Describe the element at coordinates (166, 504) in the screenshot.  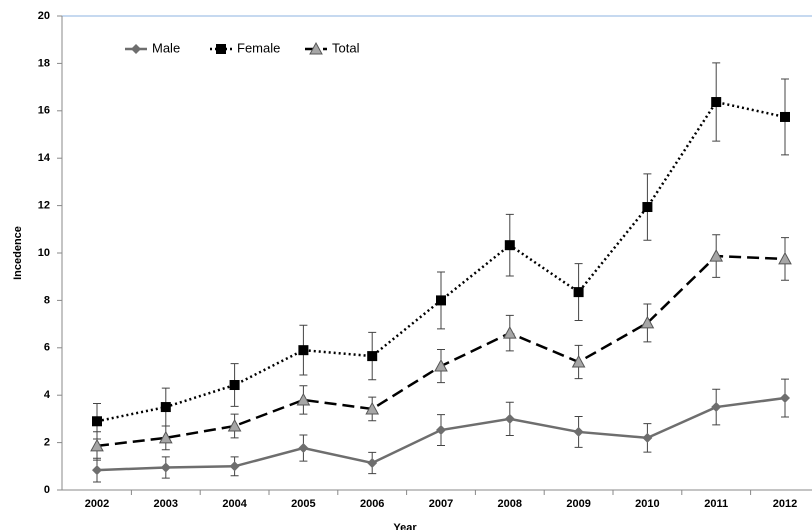
I see `x-tick-label: 2003` at that location.